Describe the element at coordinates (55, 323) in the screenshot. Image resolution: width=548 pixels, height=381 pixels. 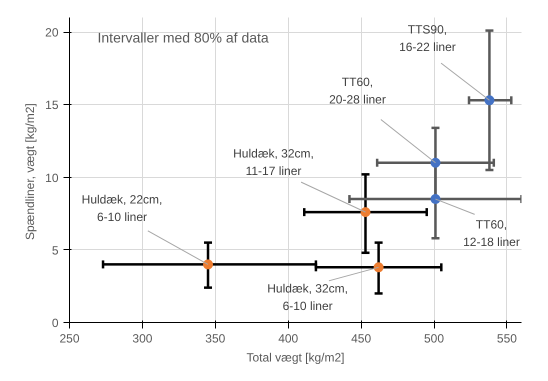
I see `y-tick-label: 0` at that location.